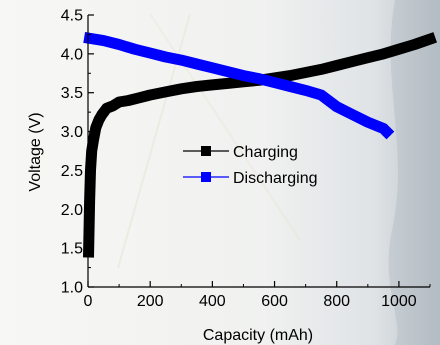 Image resolution: width=440 pixels, height=345 pixels. What do you see at coordinates (72, 54) in the screenshot?
I see `y-tick-label: 4.0` at bounding box center [72, 54].